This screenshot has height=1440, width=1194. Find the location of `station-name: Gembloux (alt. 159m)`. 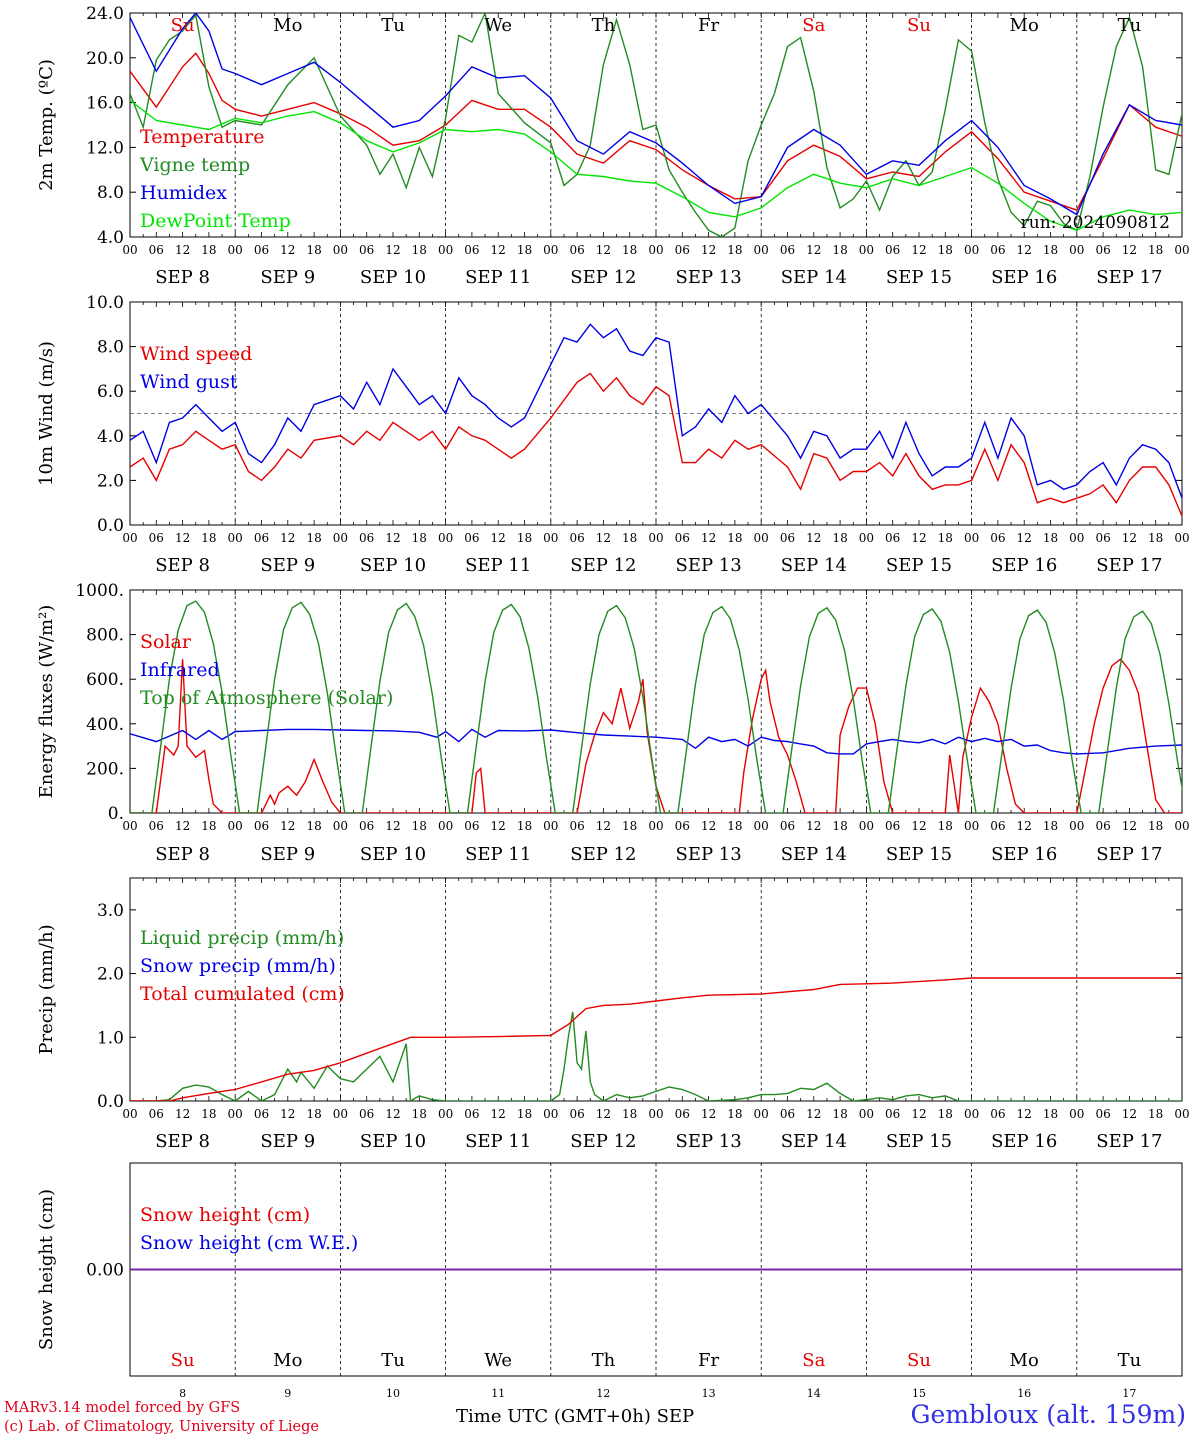

station-name: Gembloux (alt. 159m) is located at coordinates (1048, 1414).